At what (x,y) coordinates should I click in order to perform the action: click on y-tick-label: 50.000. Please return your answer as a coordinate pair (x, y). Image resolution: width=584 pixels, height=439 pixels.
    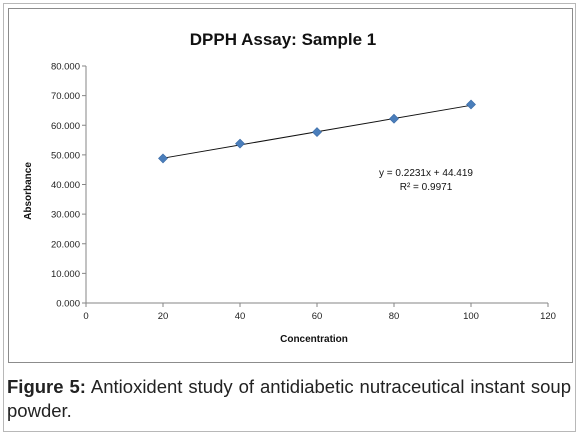
    Looking at the image, I should click on (65, 155).